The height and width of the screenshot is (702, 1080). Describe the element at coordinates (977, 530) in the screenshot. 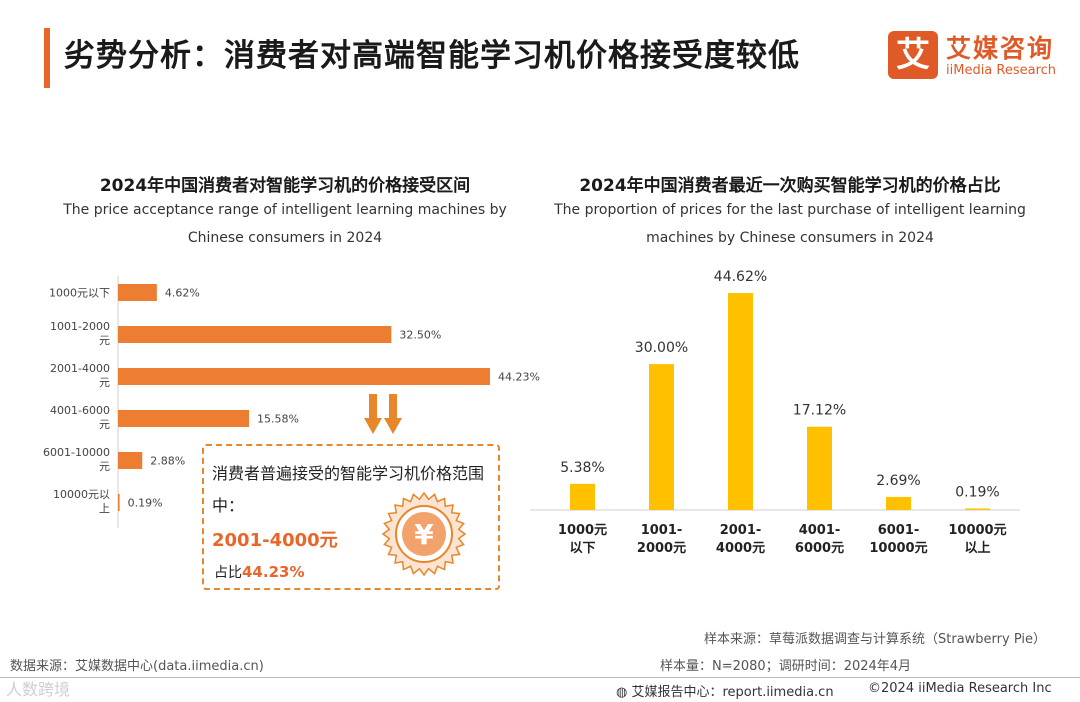

I see `category-label-5-0: 10000元` at that location.